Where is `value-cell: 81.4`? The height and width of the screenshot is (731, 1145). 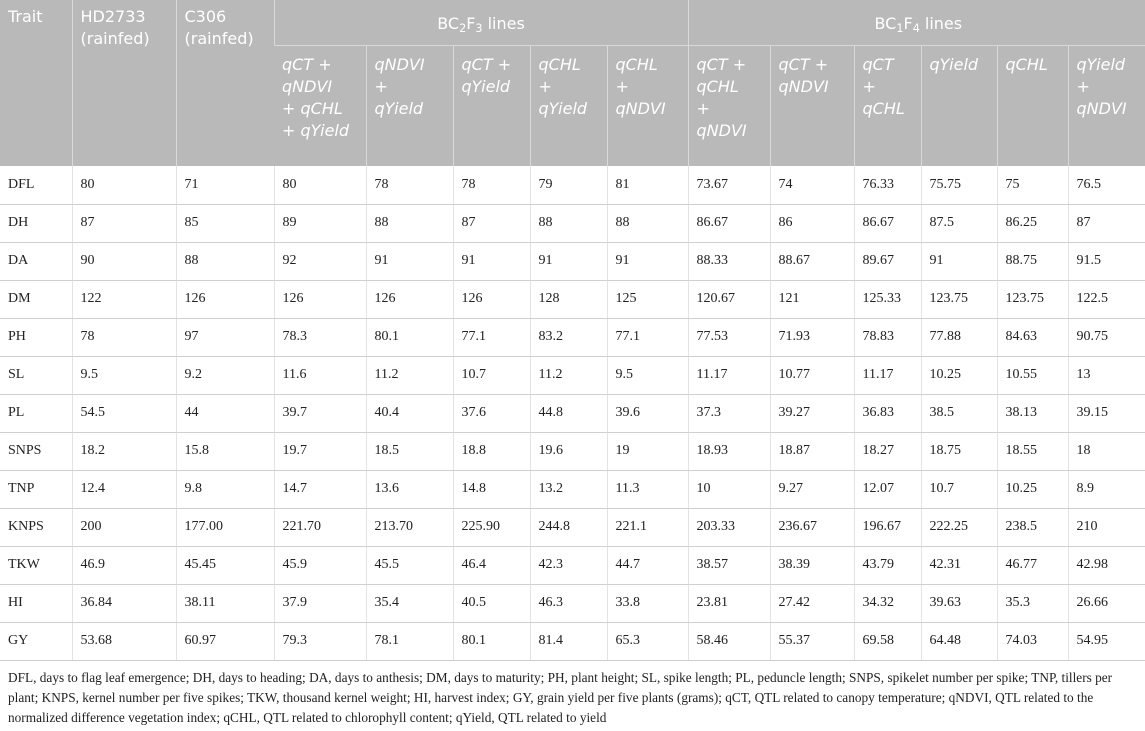
value-cell: 81.4 is located at coordinates (568, 641).